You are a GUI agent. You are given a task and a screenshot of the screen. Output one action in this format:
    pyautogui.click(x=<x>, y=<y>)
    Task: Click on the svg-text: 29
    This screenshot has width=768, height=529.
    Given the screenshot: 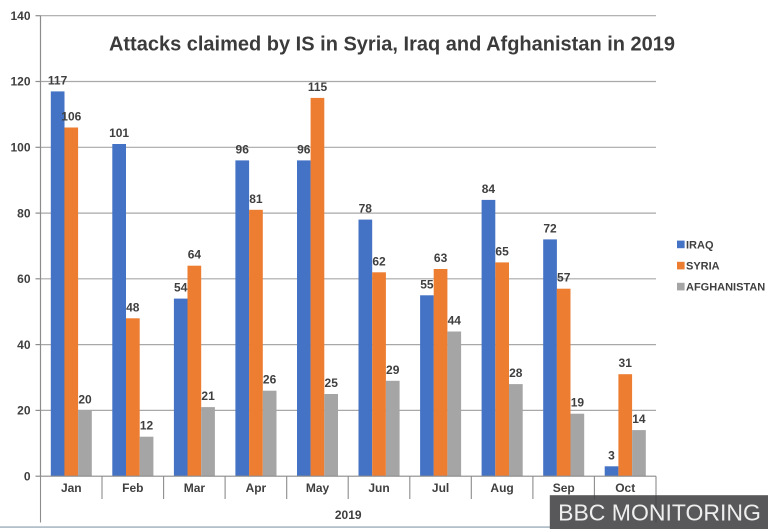 What is the action you would take?
    pyautogui.click(x=393, y=370)
    